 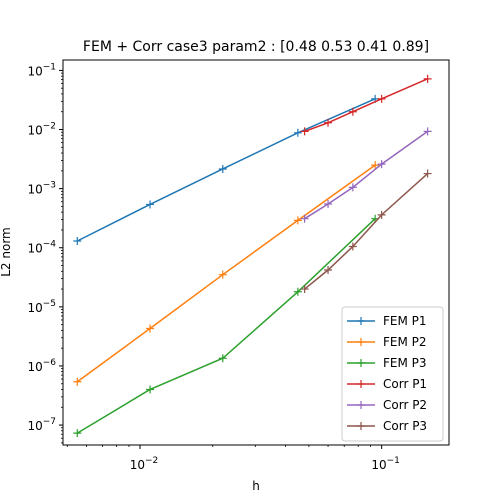 I want to click on y-tick-label: 10⁻², so click(x=41, y=130).